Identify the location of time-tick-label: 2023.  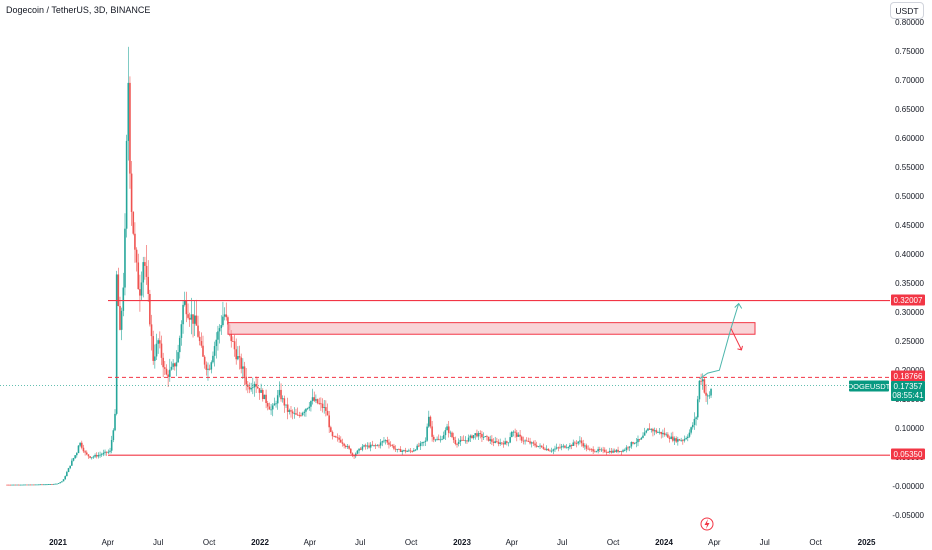
(462, 542).